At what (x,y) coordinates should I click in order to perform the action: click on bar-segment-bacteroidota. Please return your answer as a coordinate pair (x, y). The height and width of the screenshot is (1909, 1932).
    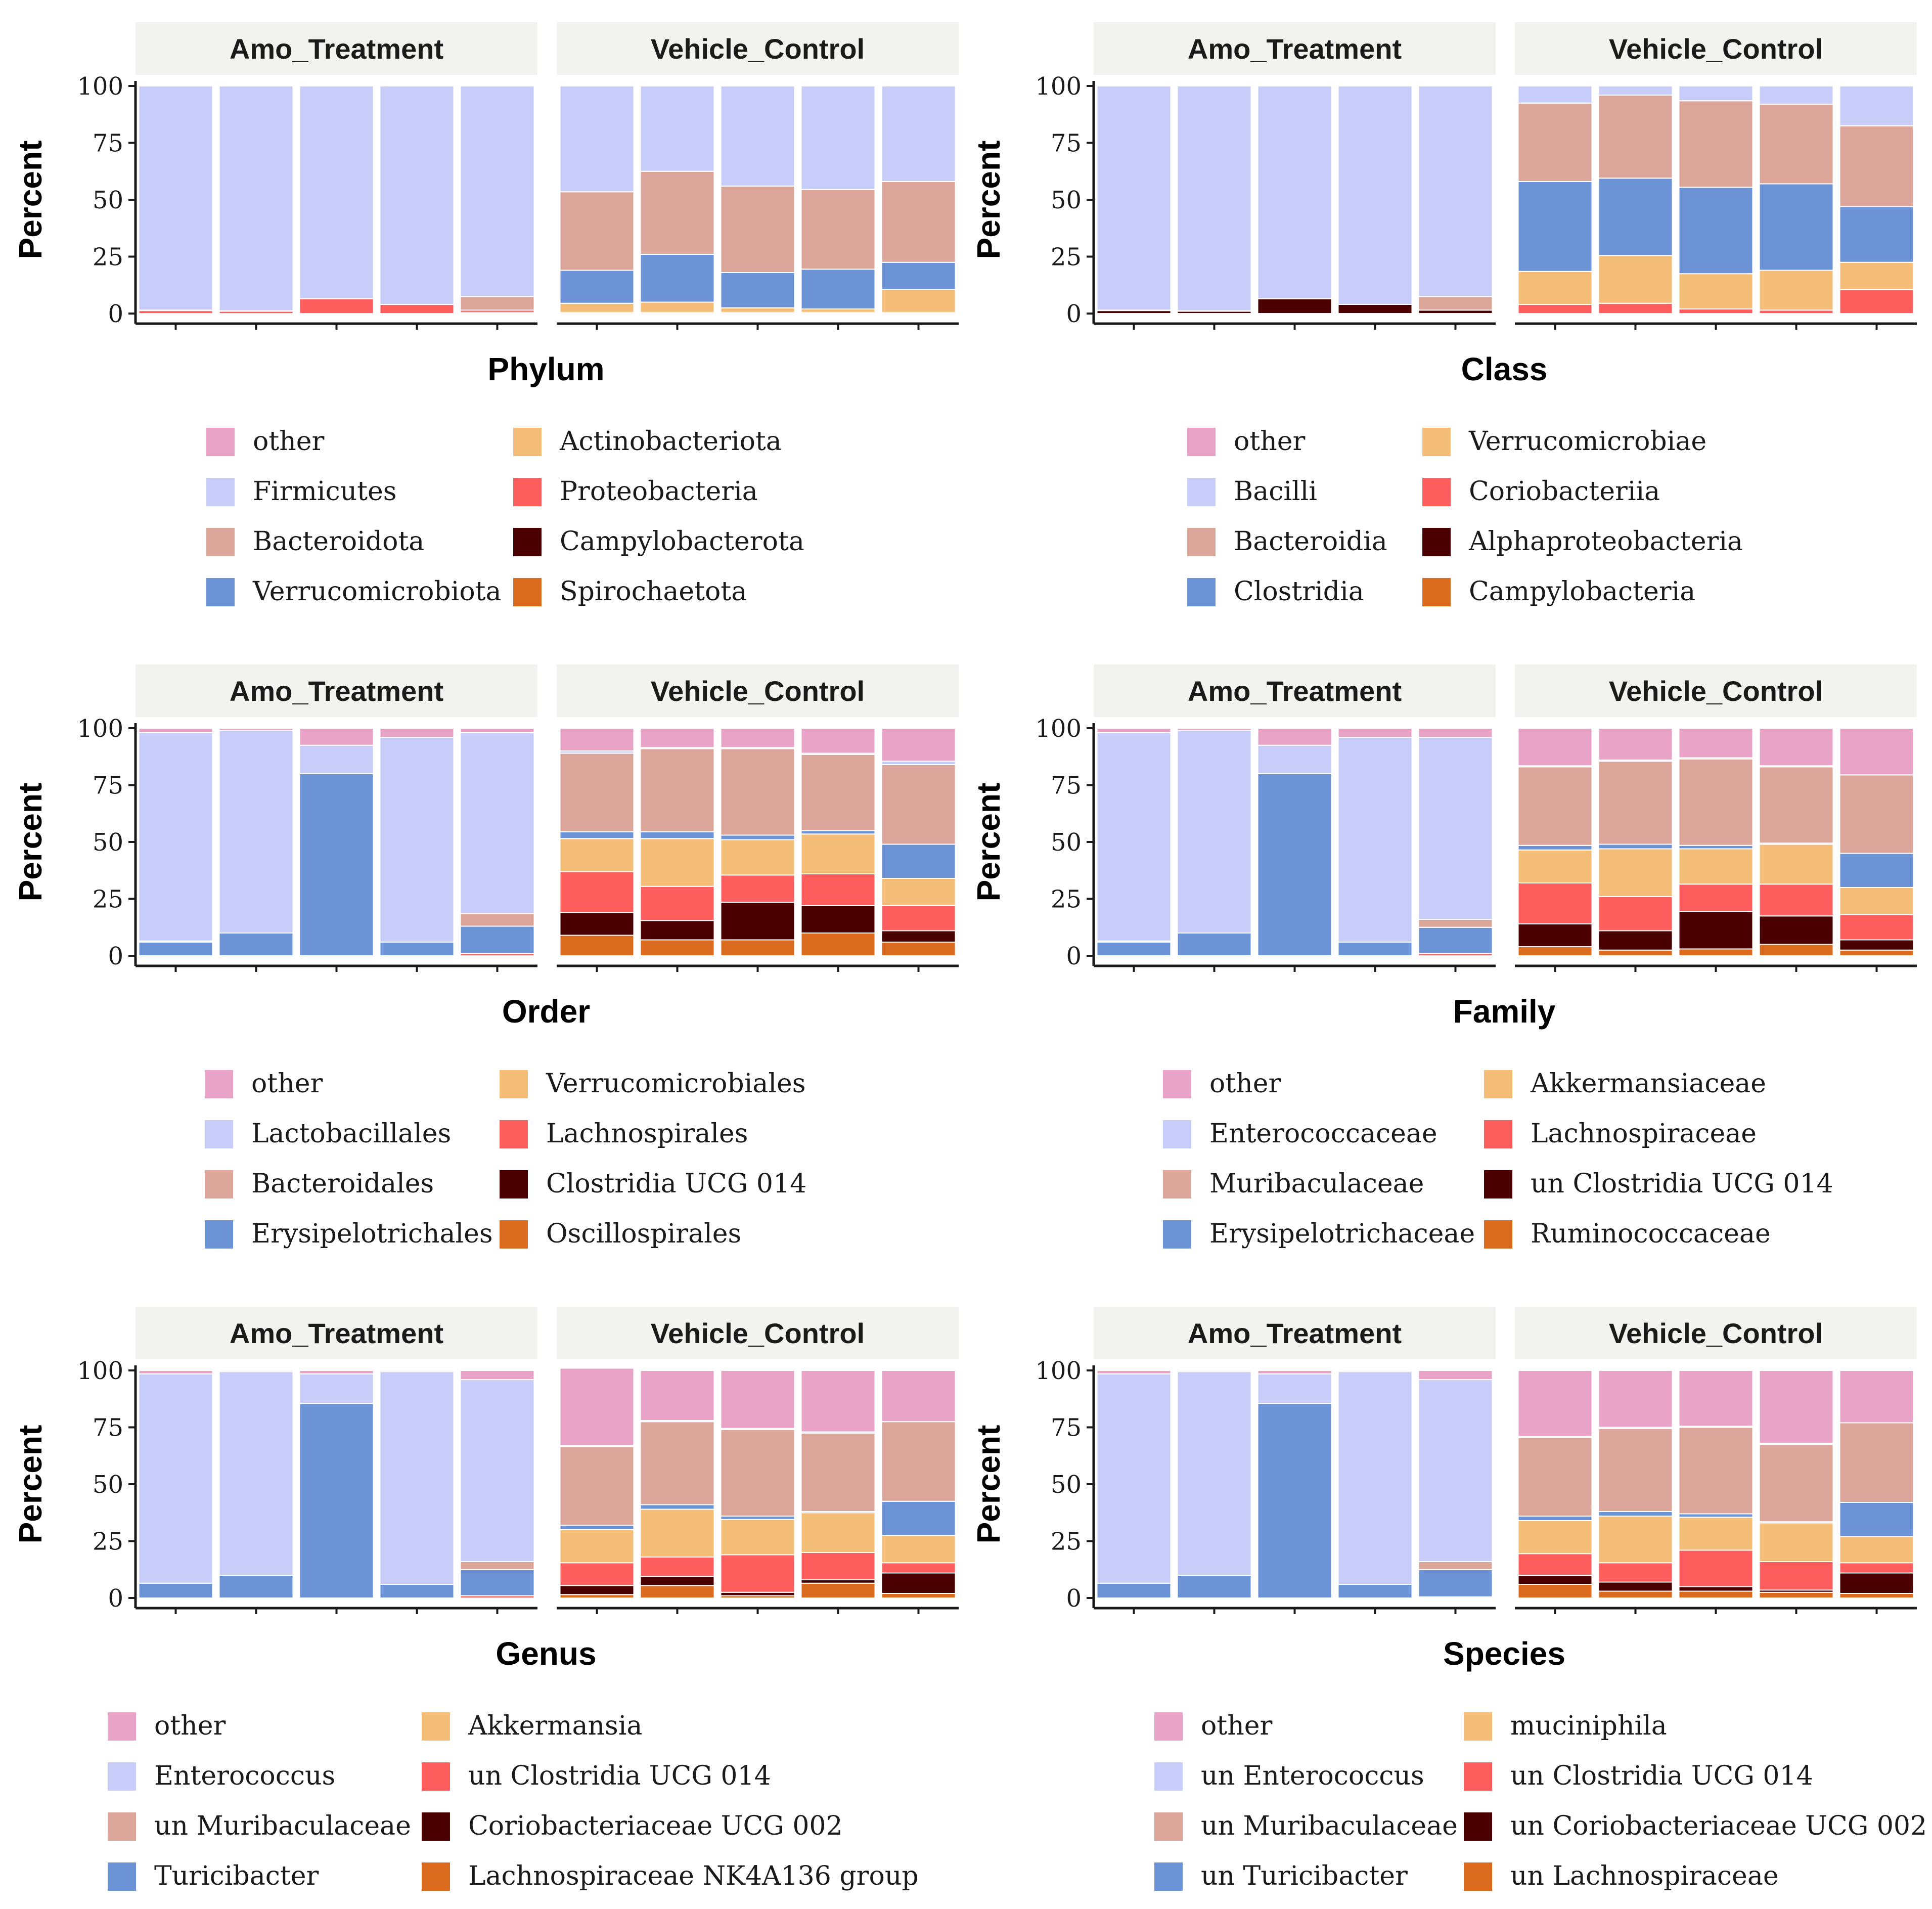
    Looking at the image, I should click on (757, 229).